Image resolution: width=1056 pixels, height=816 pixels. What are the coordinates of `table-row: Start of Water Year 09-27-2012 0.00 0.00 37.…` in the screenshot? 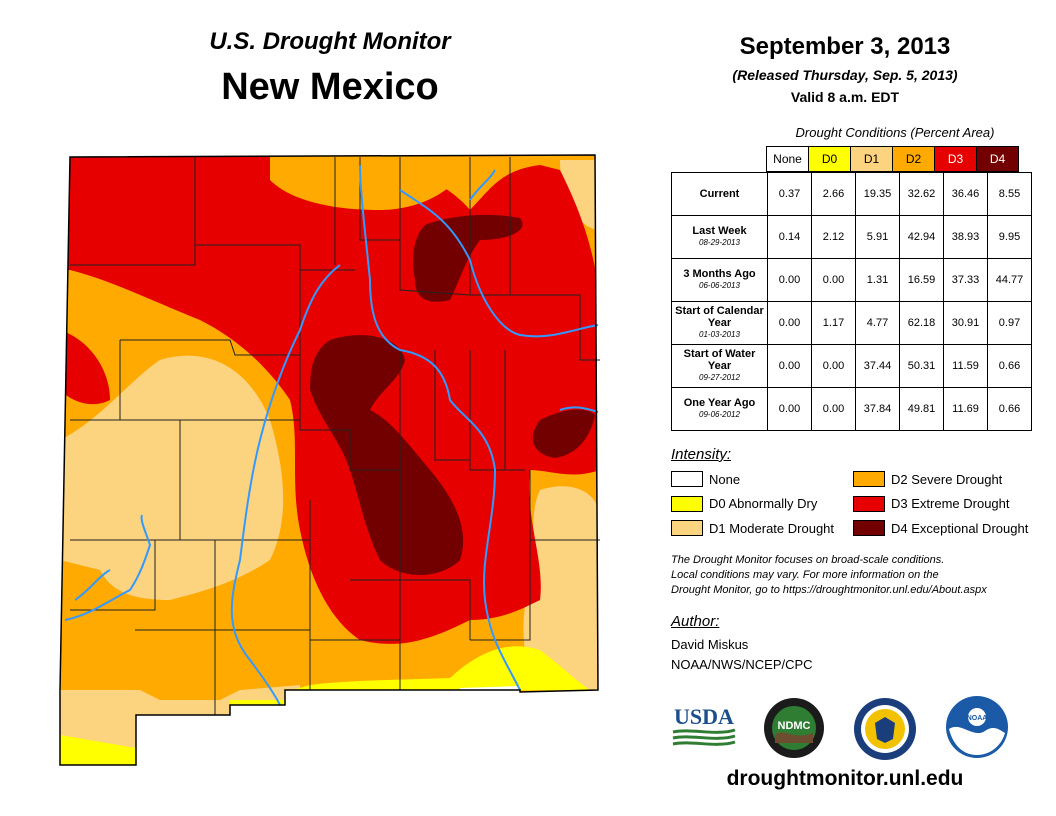 It's located at (851, 366).